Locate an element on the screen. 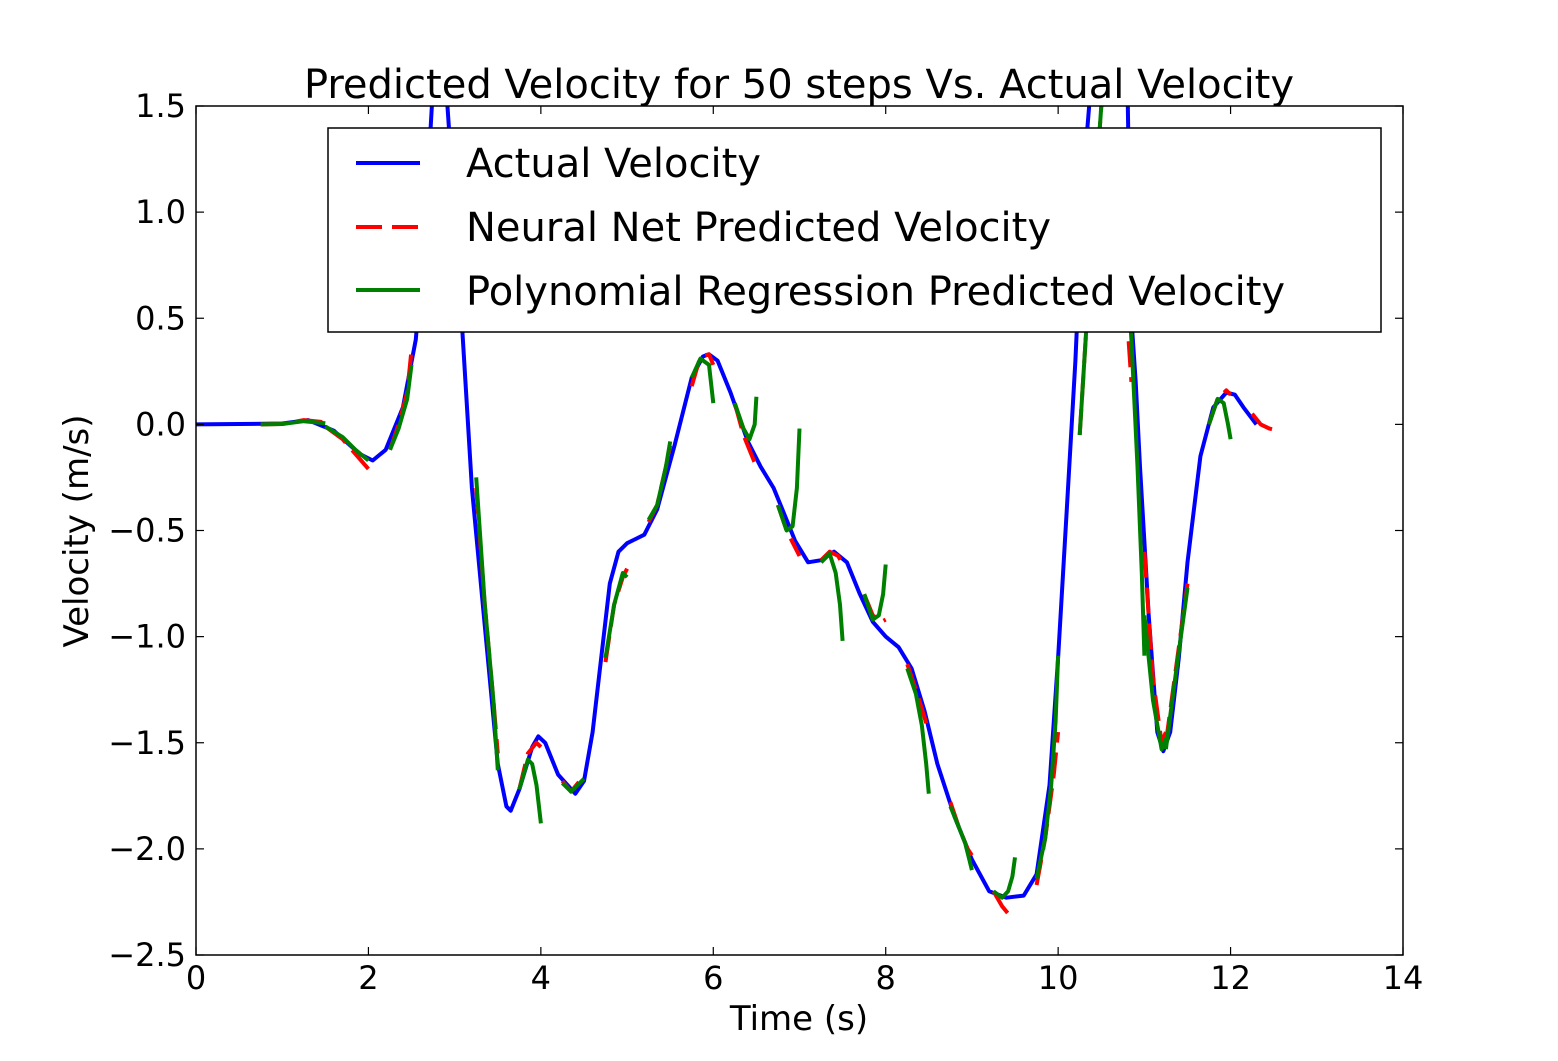 This screenshot has width=1558, height=1061. x-tick-label: 8 is located at coordinates (886, 978).